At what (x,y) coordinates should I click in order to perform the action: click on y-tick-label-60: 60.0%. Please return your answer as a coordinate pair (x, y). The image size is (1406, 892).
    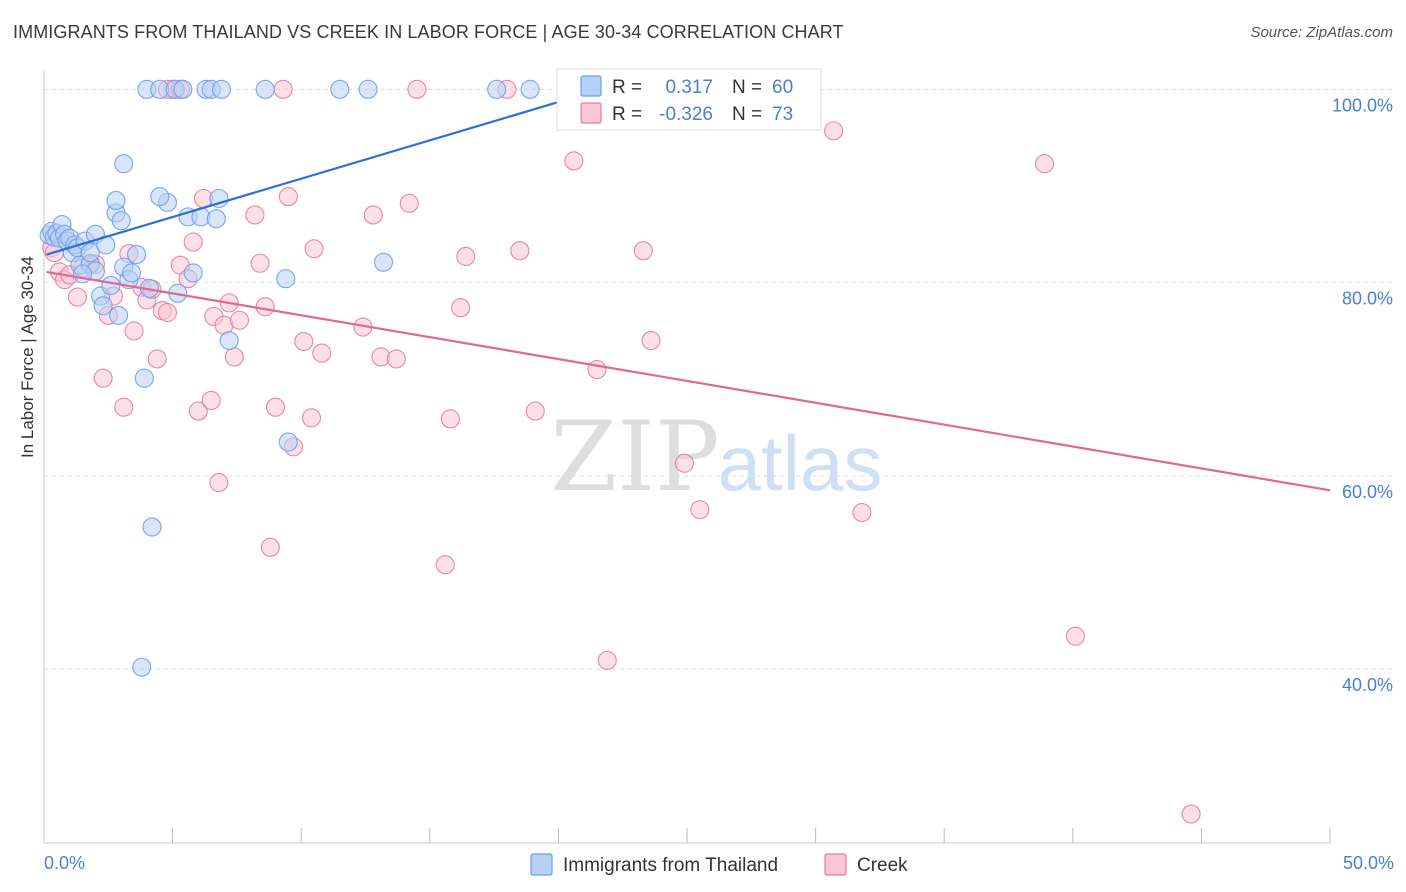
    Looking at the image, I should click on (1367, 492).